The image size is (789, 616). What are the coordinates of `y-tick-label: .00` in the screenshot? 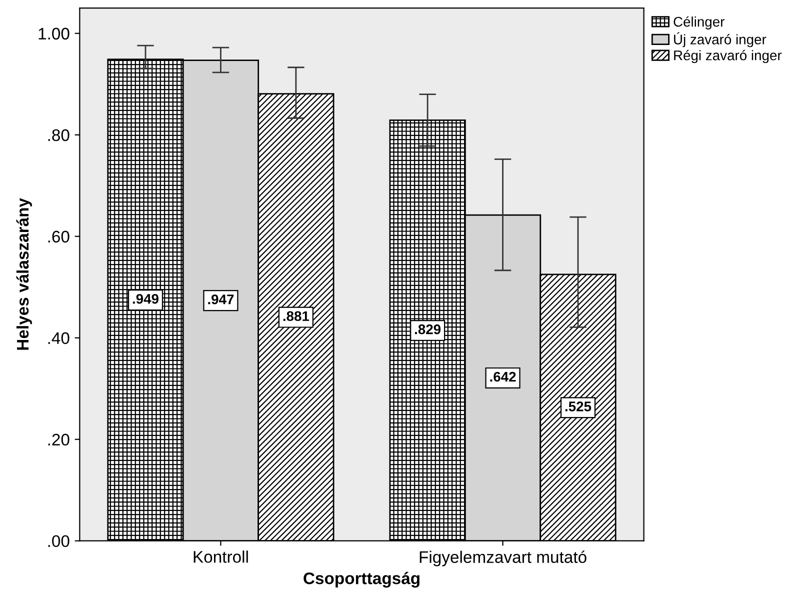 It's located at (59, 541).